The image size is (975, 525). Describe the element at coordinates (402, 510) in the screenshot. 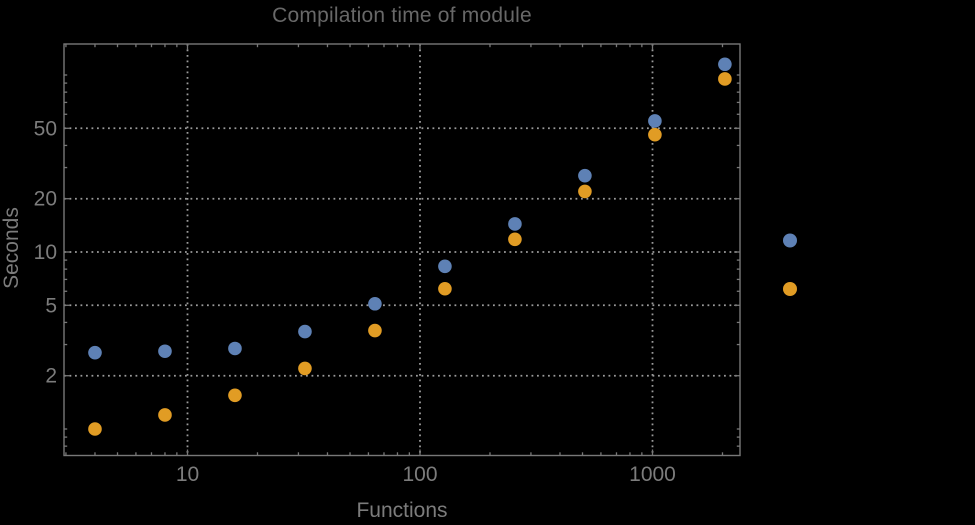

I see `x-axis-label: Functions` at that location.